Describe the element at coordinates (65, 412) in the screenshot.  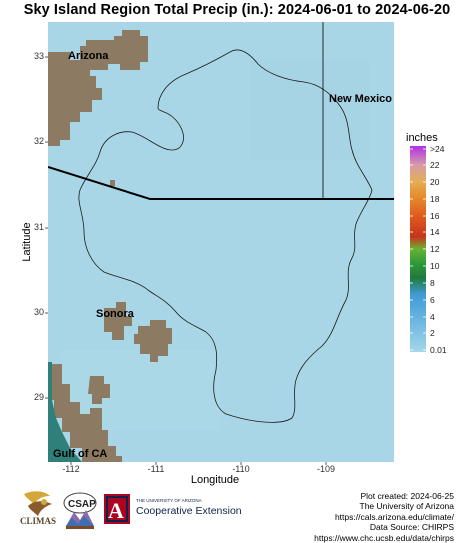
I see `gulf-water` at that location.